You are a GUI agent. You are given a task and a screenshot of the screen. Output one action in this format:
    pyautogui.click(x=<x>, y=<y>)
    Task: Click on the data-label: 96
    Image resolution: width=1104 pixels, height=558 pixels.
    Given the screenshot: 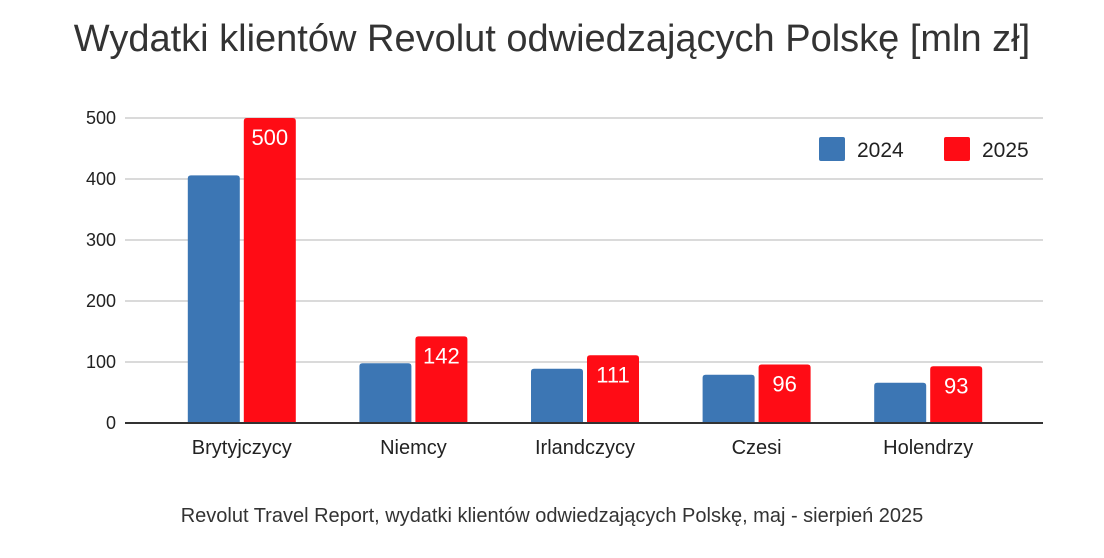 What is the action you would take?
    pyautogui.click(x=784, y=383)
    